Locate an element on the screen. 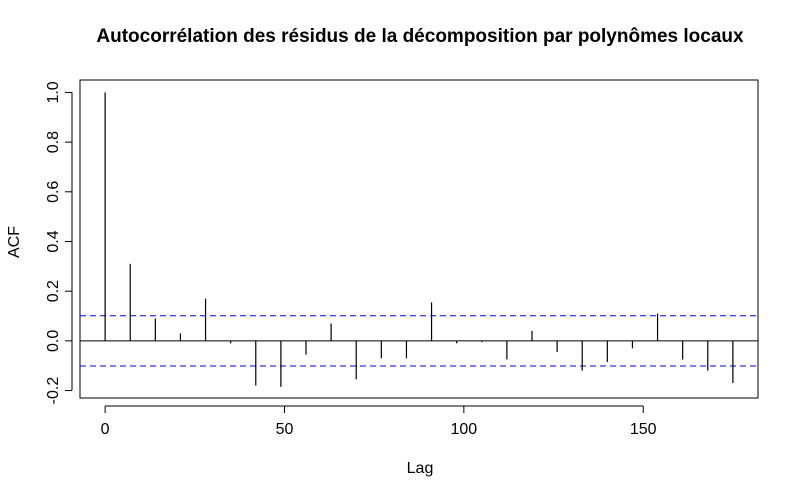 The width and height of the screenshot is (800, 500). x-axis: 0 50 100 150 is located at coordinates (379, 421).